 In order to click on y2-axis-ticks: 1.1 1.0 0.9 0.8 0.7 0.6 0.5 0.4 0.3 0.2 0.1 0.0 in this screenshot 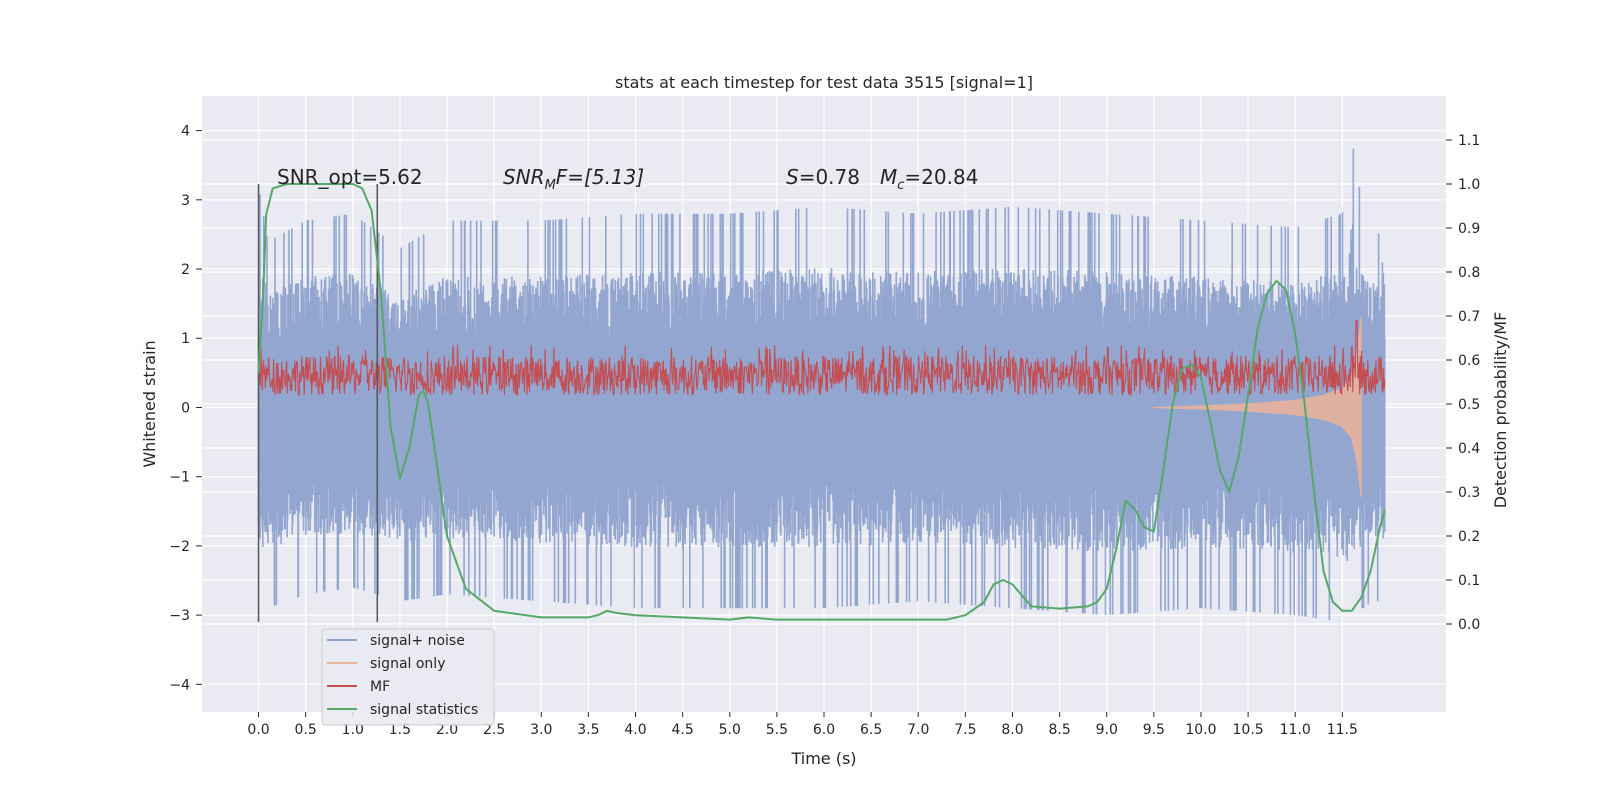, I will do `click(1463, 383)`.